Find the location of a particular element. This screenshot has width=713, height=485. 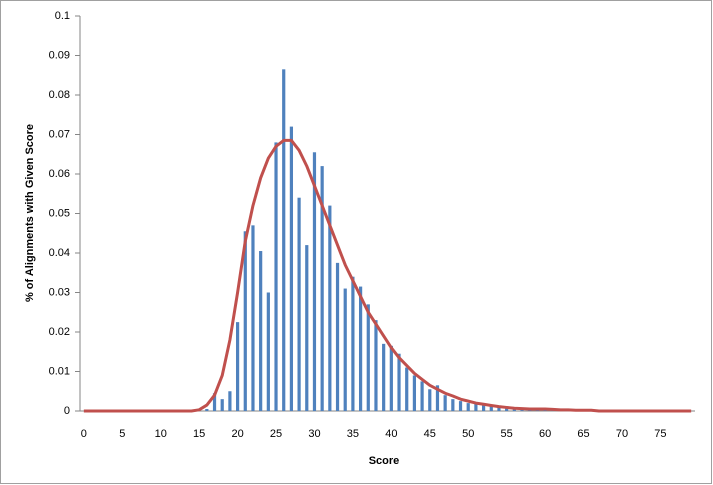

x-tick-label: 25 is located at coordinates (276, 434).